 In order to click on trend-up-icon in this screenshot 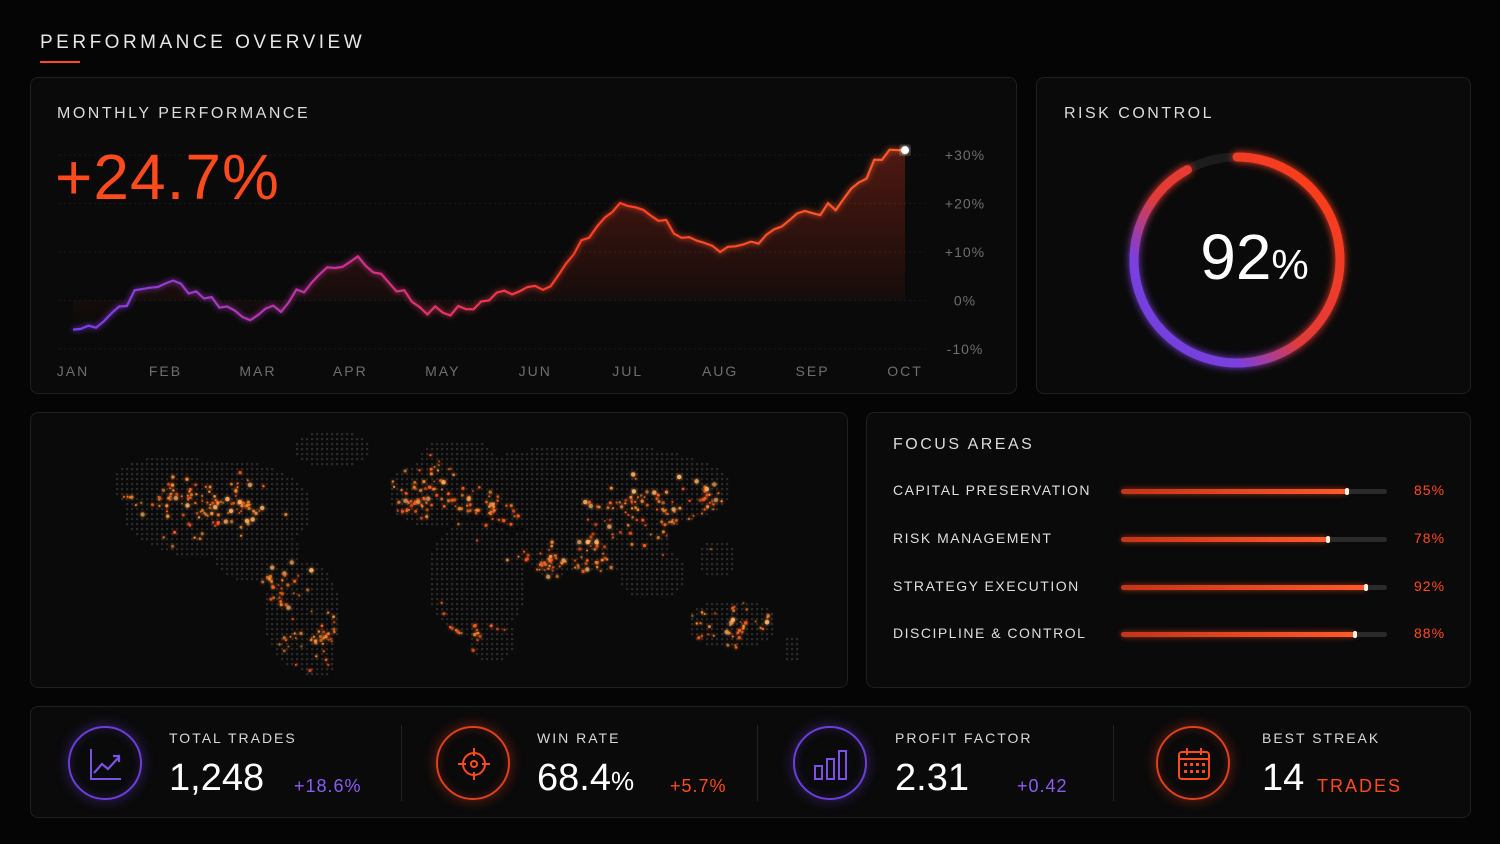, I will do `click(105, 763)`.